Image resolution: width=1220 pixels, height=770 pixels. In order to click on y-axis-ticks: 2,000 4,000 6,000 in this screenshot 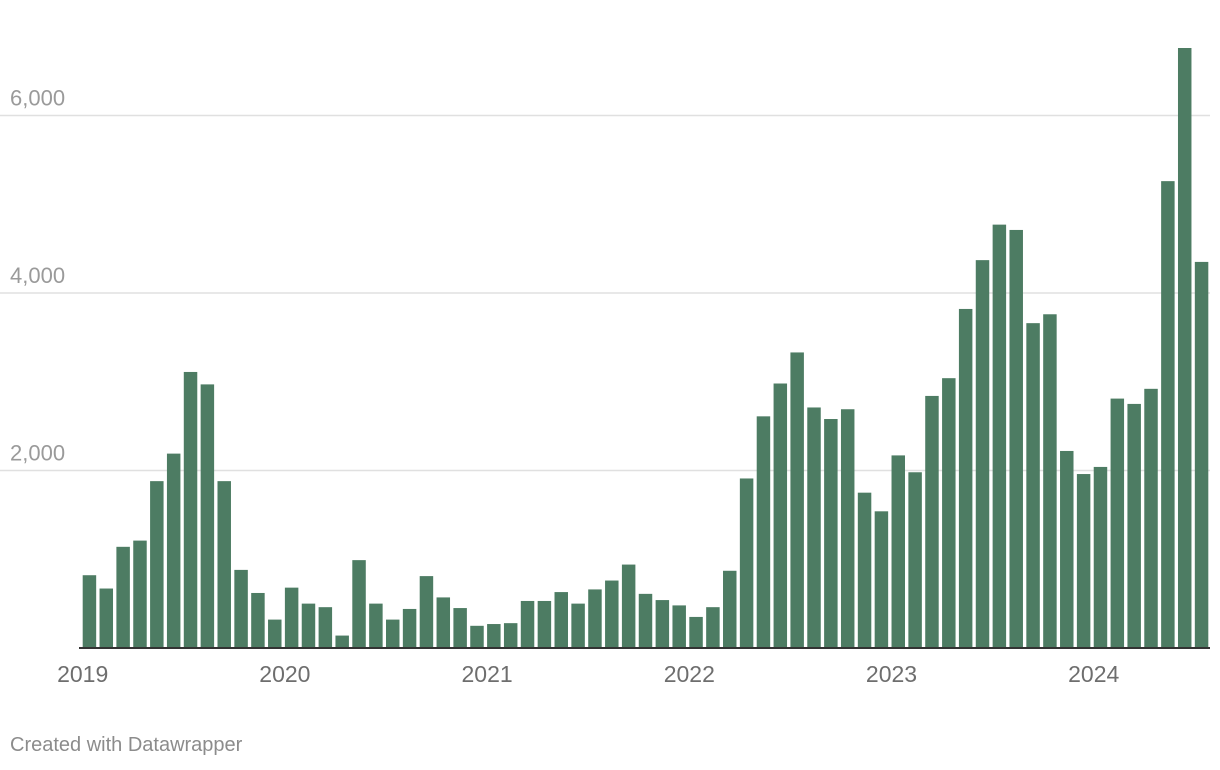, I will do `click(37, 275)`.